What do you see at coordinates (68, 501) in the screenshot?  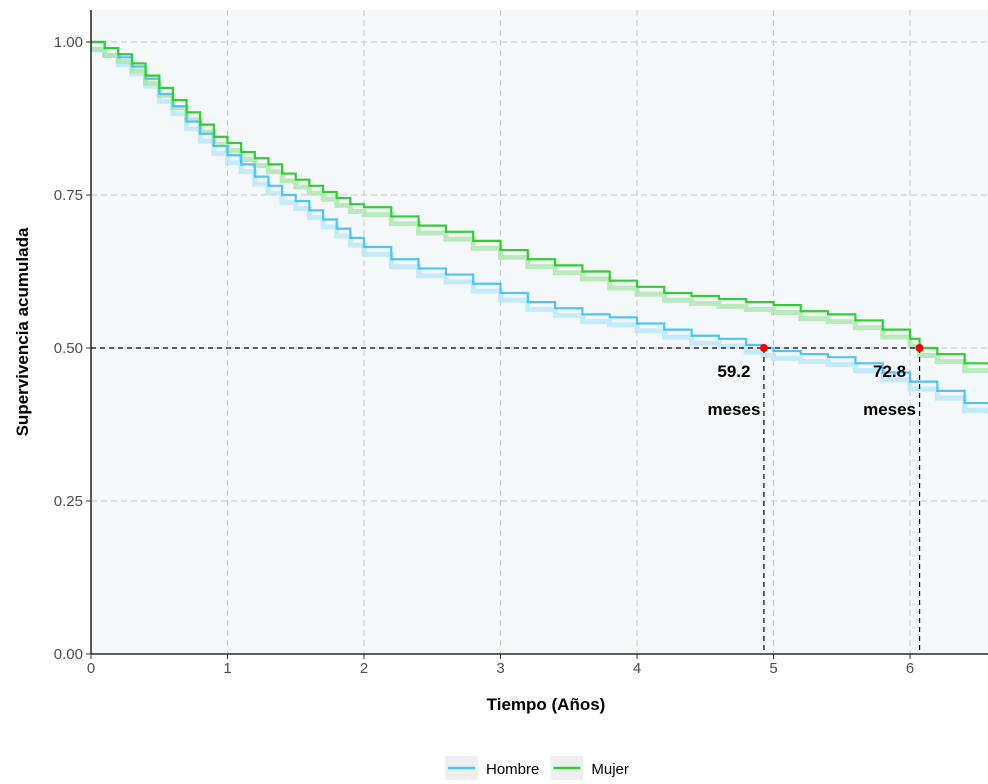 I see `y-tick-label-1: 0.25` at bounding box center [68, 501].